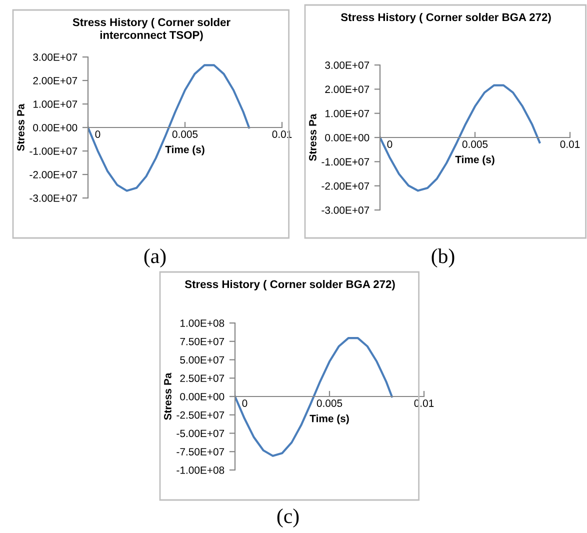 Image resolution: width=587 pixels, height=533 pixels. I want to click on x-tick-label: 0.01, so click(570, 144).